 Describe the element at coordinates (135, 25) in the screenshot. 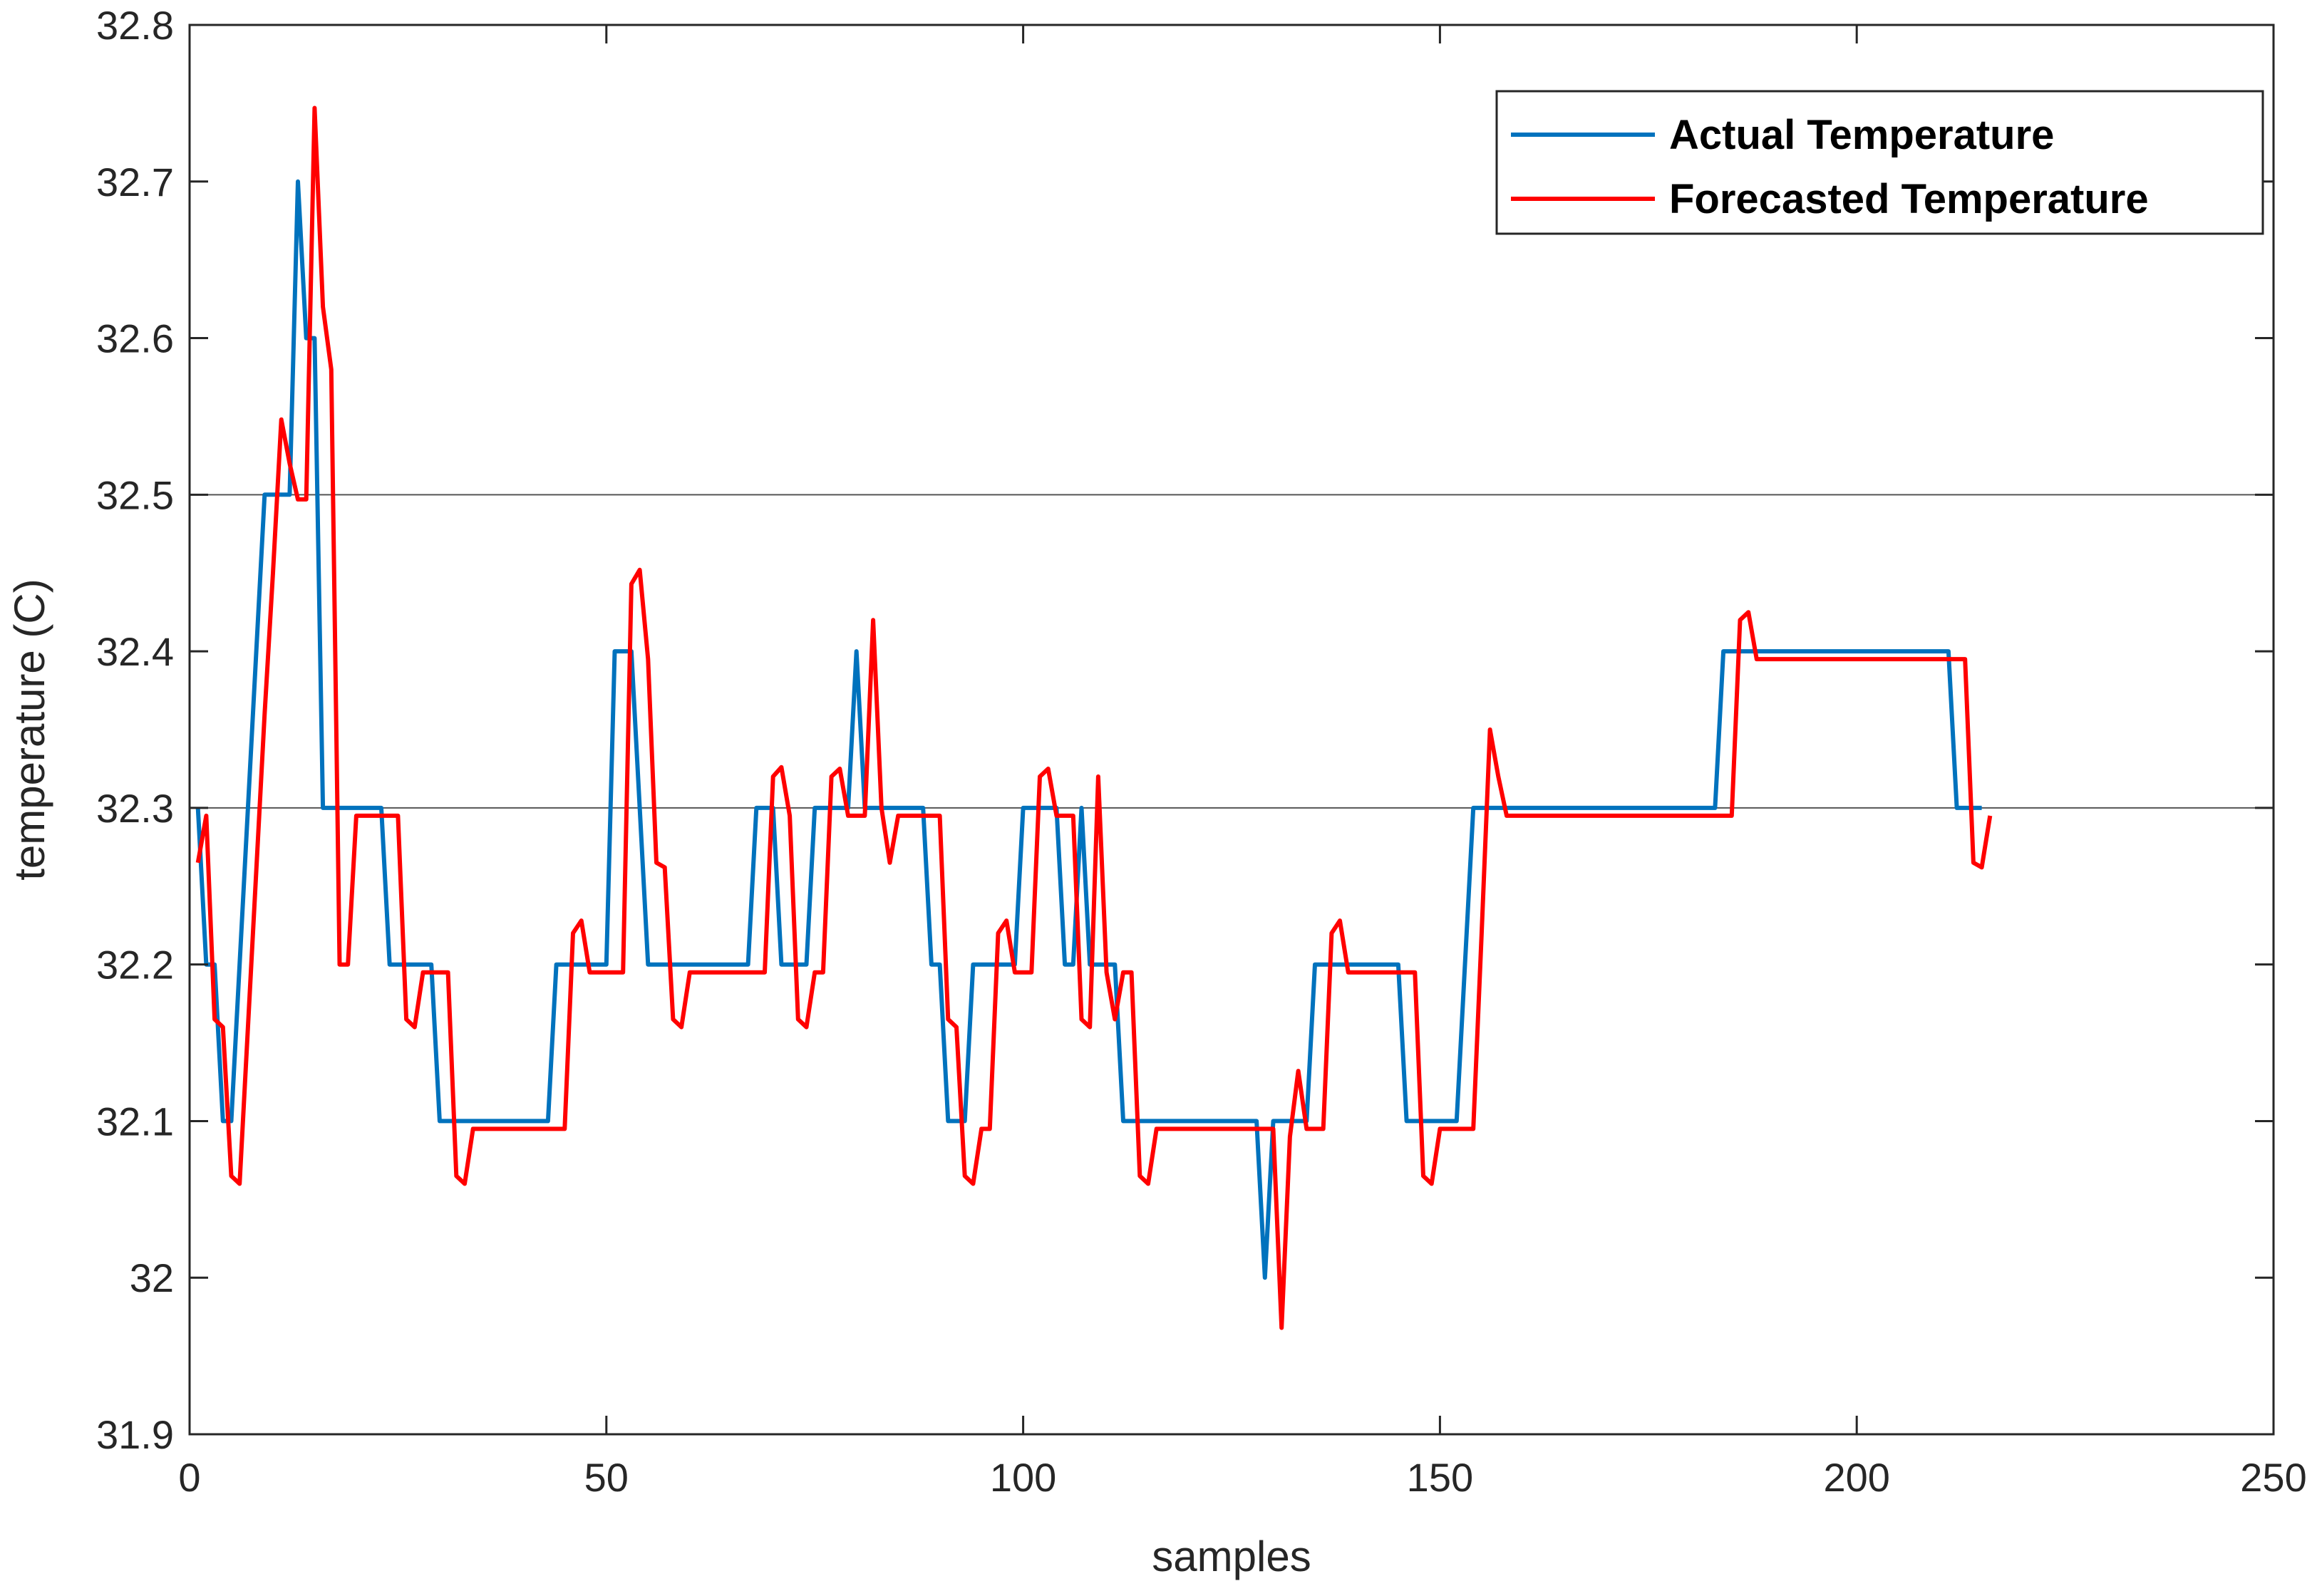

I see `y-tick-label-9: 32.8` at that location.